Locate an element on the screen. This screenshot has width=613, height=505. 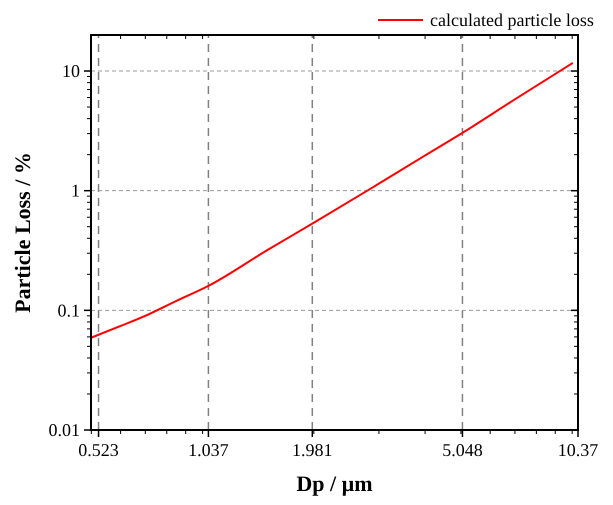
y-tick-label: 0.01 is located at coordinates (64, 430).